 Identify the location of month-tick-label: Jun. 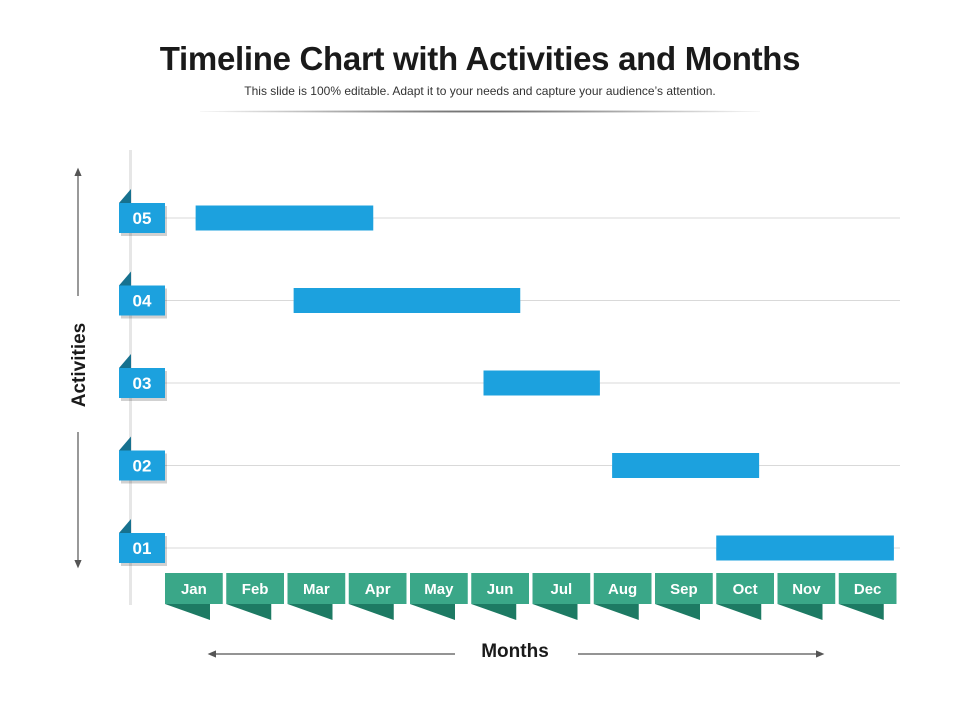
(500, 589).